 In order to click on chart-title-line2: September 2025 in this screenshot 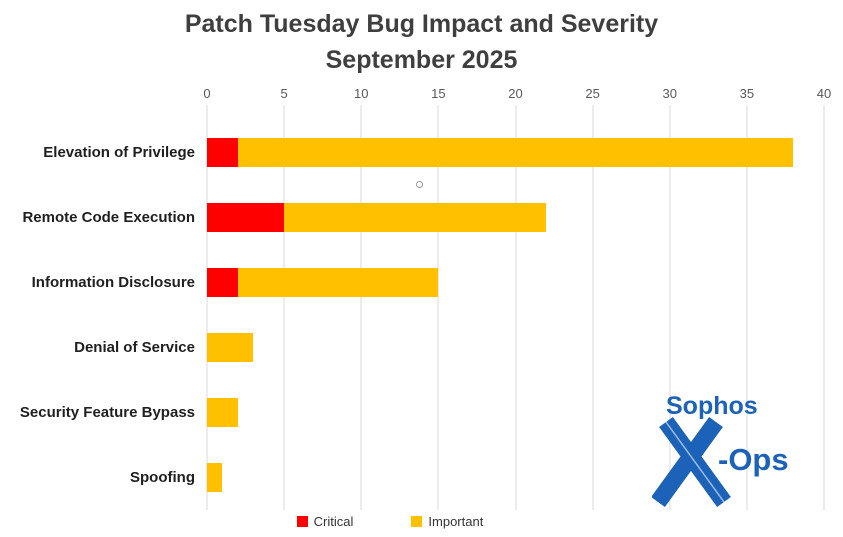, I will do `click(421, 60)`.